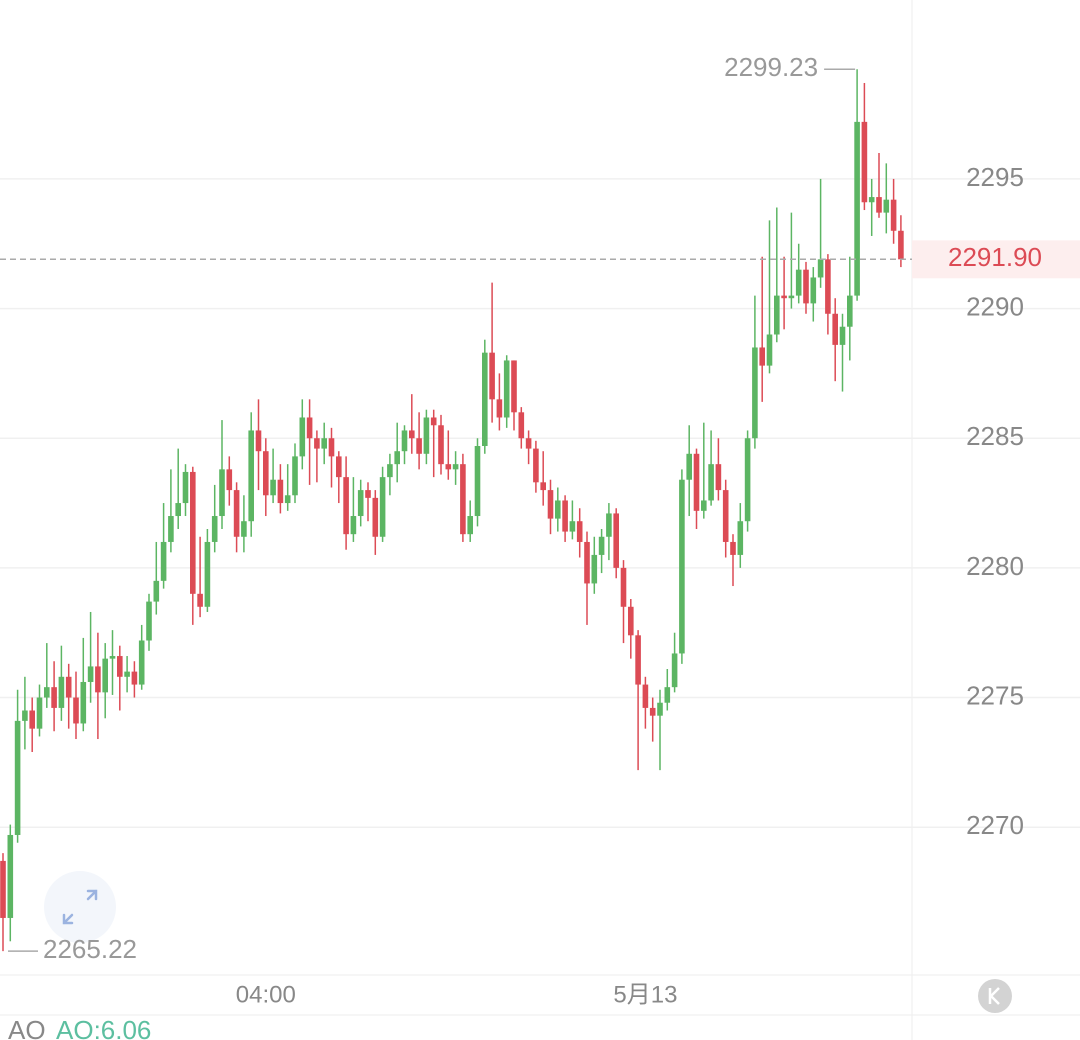 The width and height of the screenshot is (1080, 1040). I want to click on last-price-label: 2291.90, so click(995, 257).